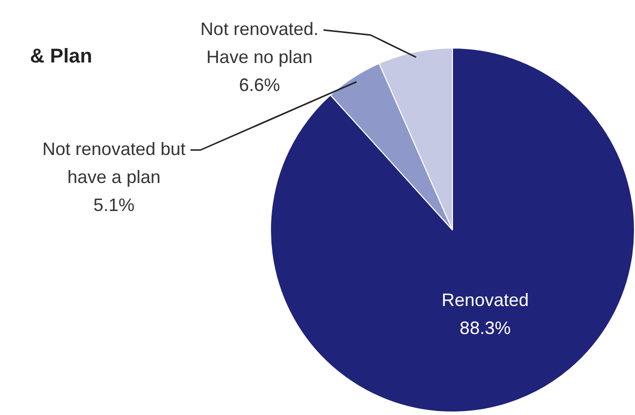 This screenshot has height=415, width=635. Describe the element at coordinates (114, 162) in the screenshot. I see `slice-label: Not renovated but have a plan` at that location.